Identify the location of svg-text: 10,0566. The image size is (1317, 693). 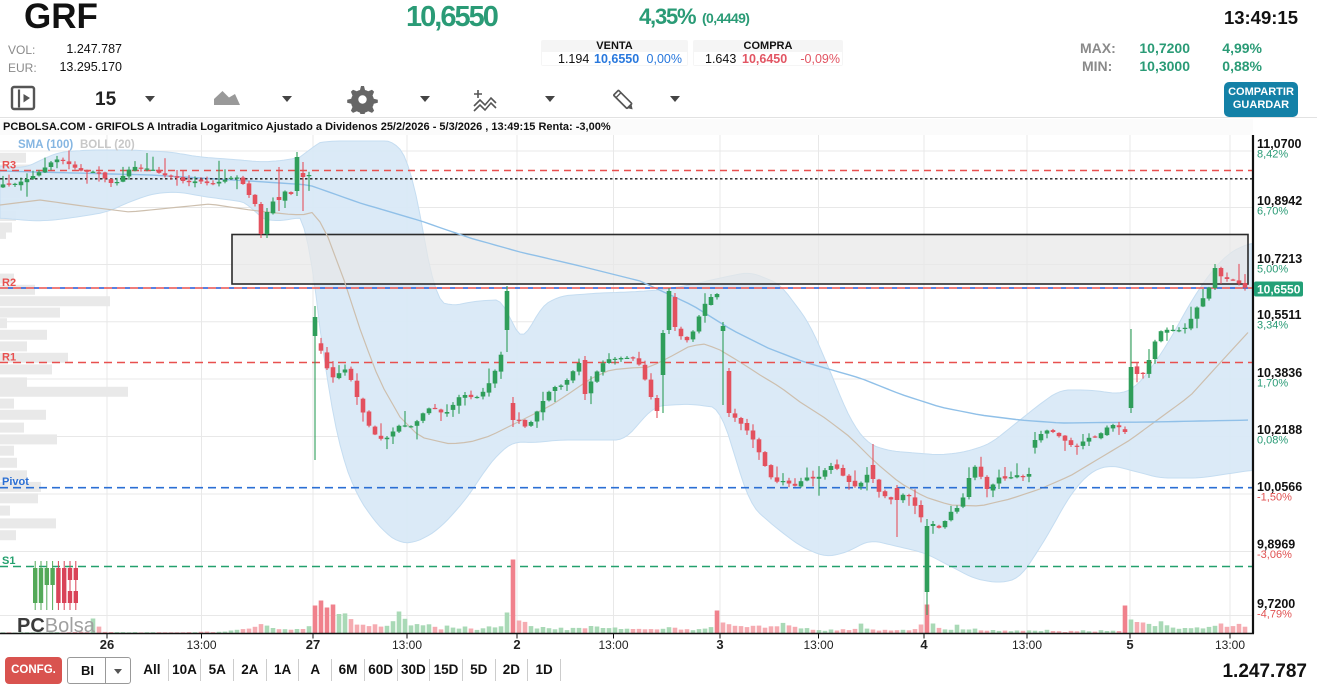
(1279, 487).